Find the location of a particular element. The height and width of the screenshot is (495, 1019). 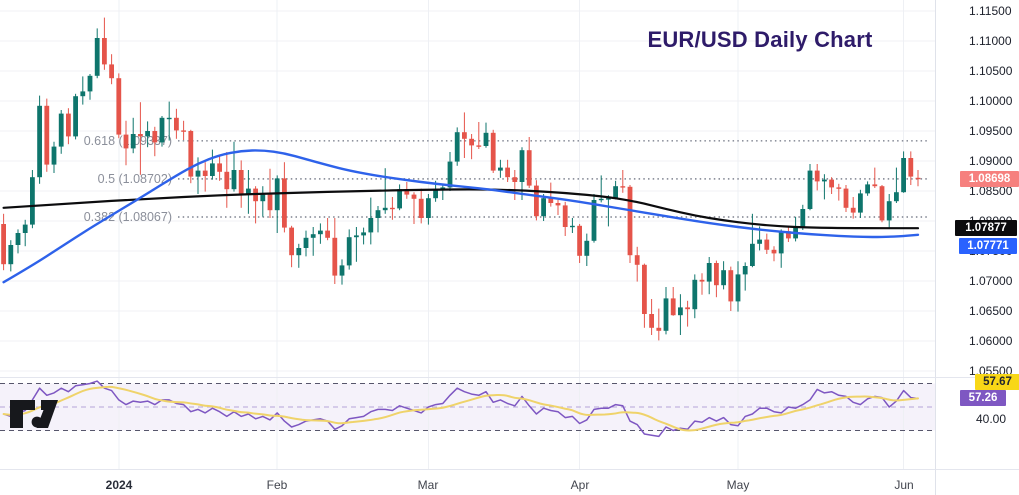

price-badge: 1.07877 is located at coordinates (986, 228).